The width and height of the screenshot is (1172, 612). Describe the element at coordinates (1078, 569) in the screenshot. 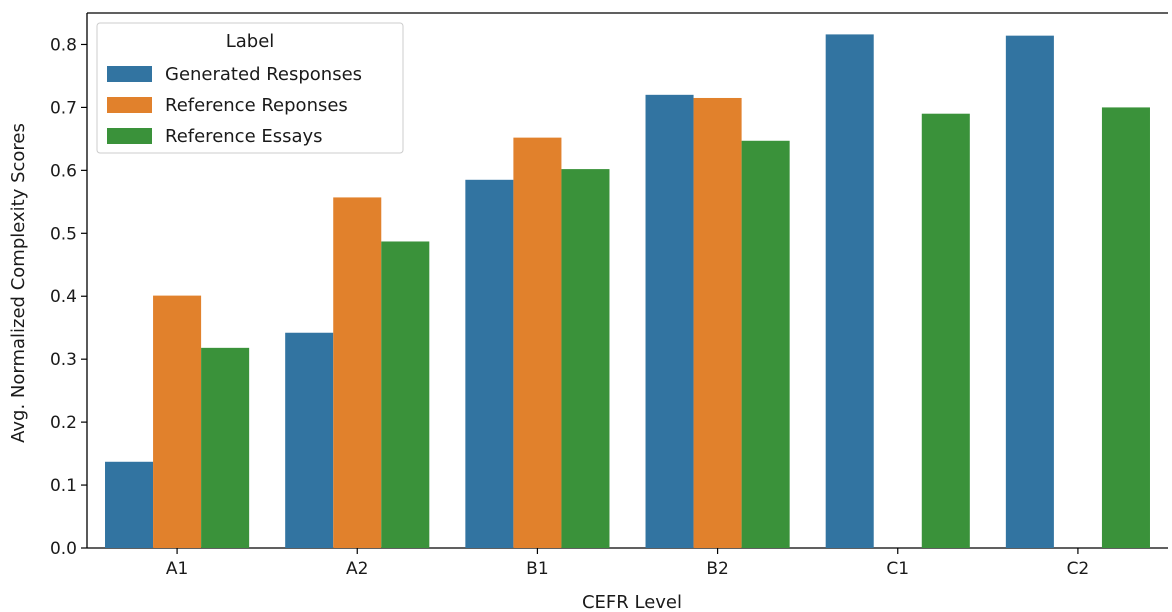

I see `x-tick-label: C2` at that location.